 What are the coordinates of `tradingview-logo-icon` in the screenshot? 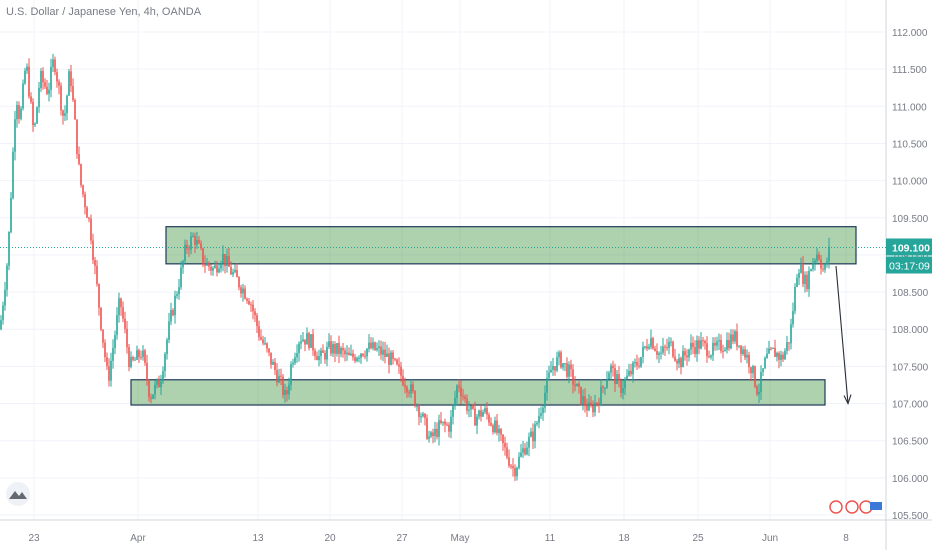 It's located at (18, 494).